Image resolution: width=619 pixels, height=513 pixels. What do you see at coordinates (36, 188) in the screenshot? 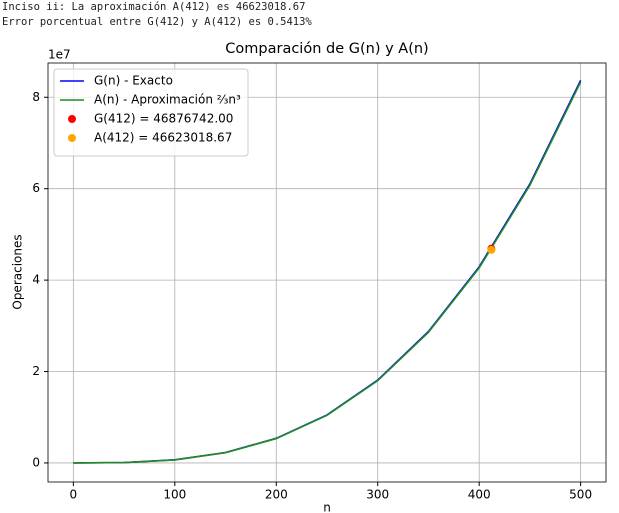
I see `y-tick-label: 6` at bounding box center [36, 188].